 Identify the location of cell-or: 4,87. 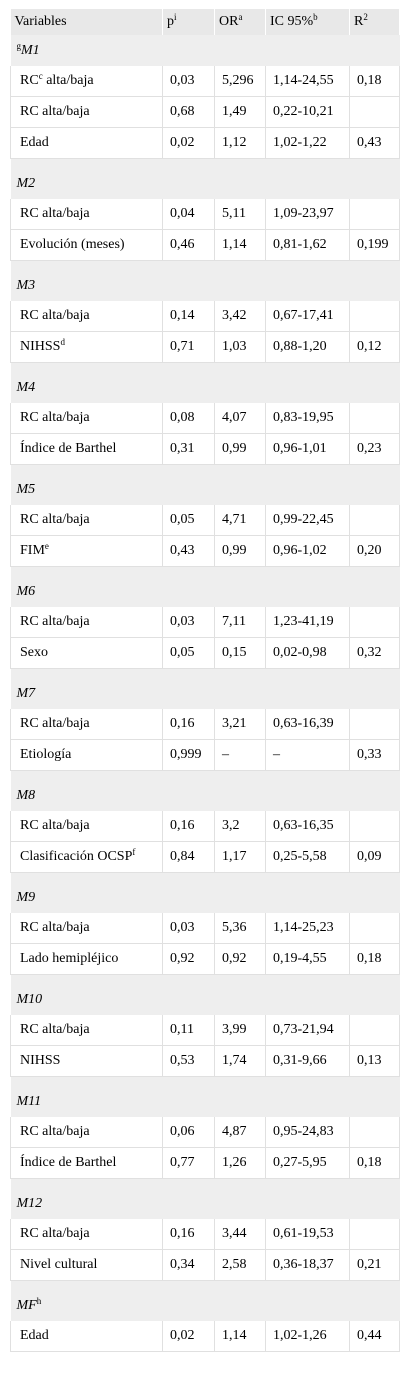
(240, 1132).